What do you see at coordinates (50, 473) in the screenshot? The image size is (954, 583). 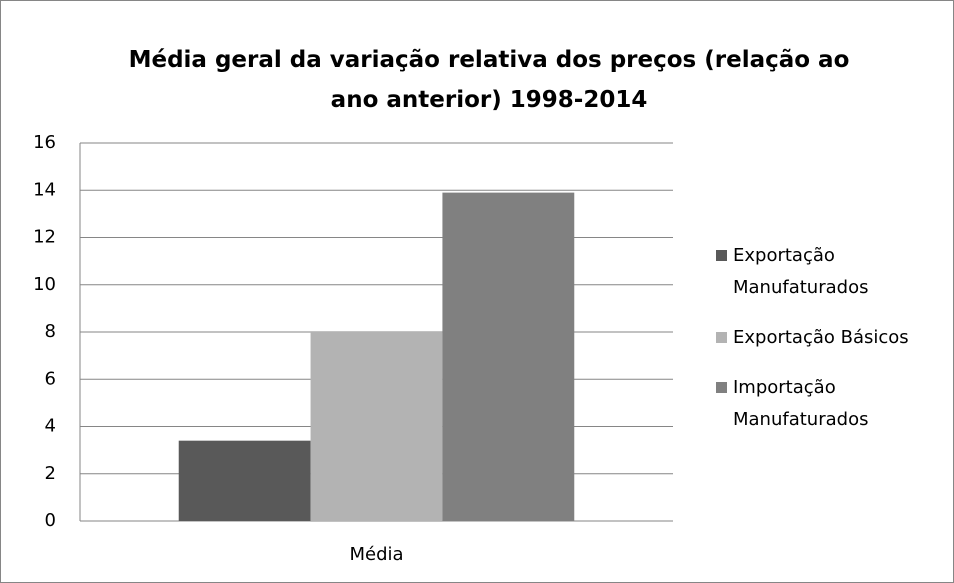 I see `y-tick-label: 2` at bounding box center [50, 473].